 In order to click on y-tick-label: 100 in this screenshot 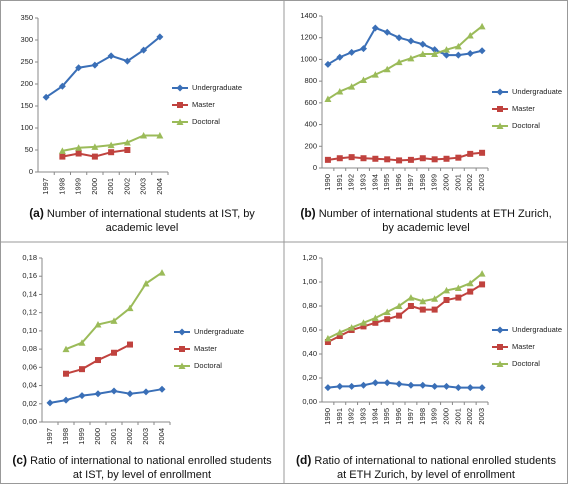, I will do `click(26, 127)`.